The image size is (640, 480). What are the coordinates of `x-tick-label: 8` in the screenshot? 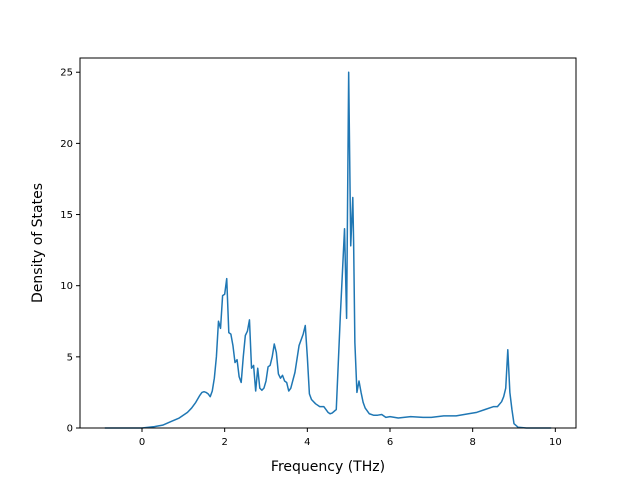 It's located at (472, 442).